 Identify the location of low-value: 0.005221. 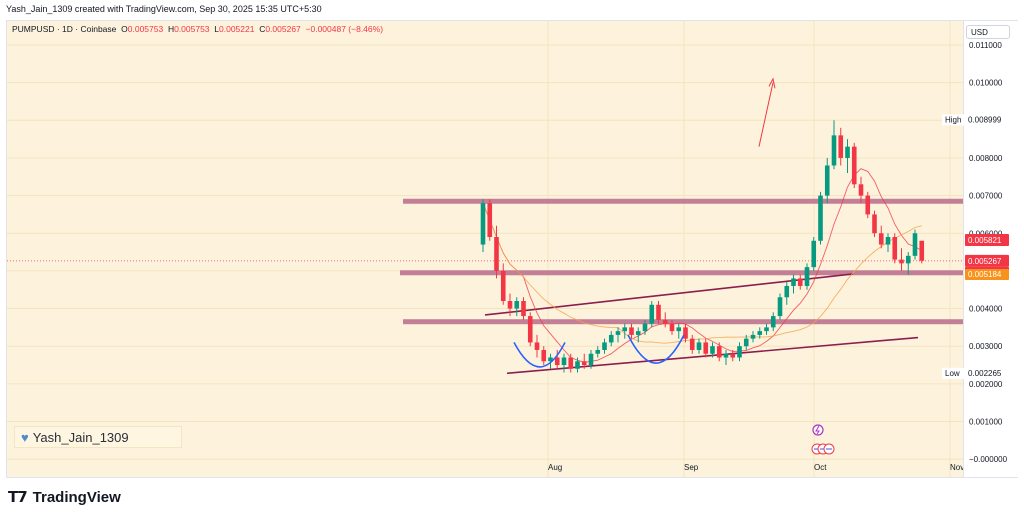
(237, 29).